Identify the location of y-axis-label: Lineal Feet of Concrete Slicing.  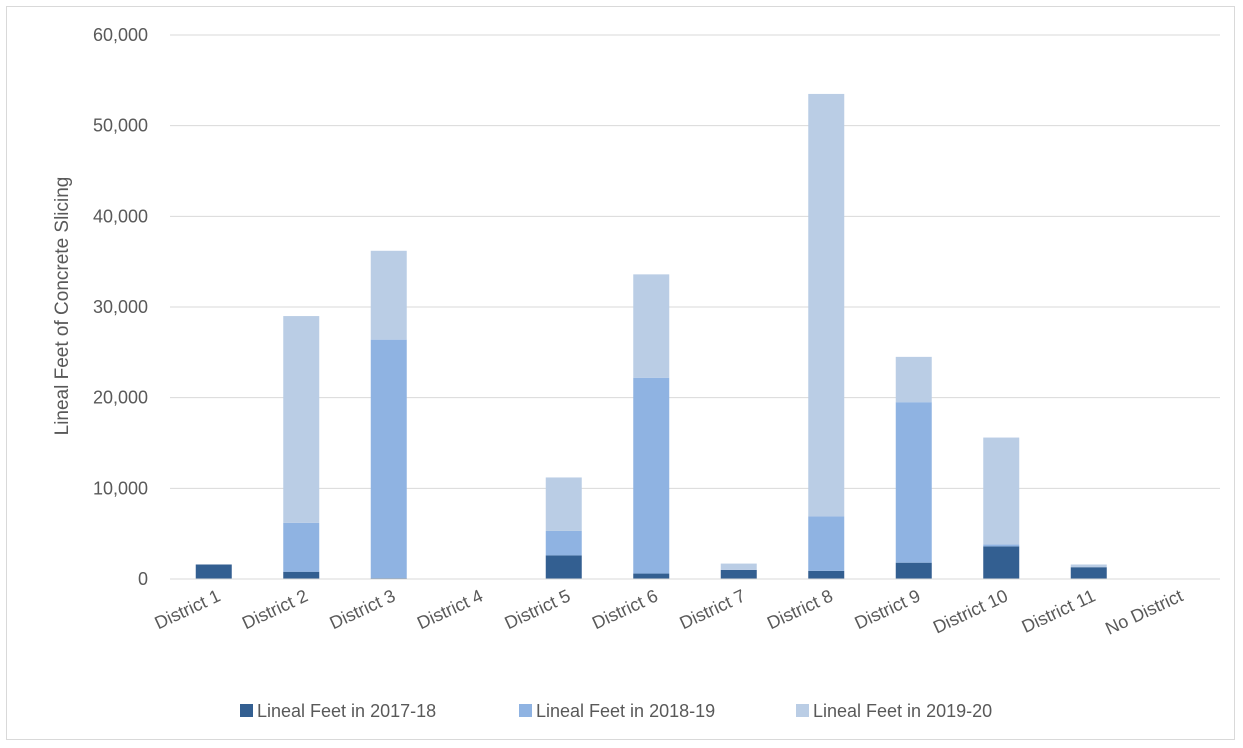
(62, 306).